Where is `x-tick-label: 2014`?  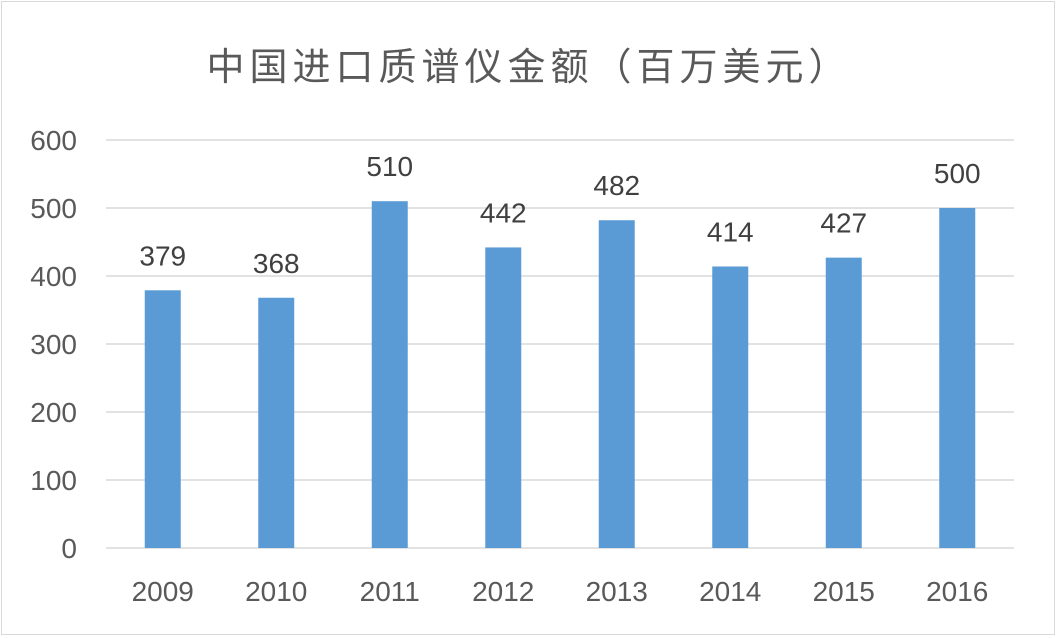
x-tick-label: 2014 is located at coordinates (730, 591).